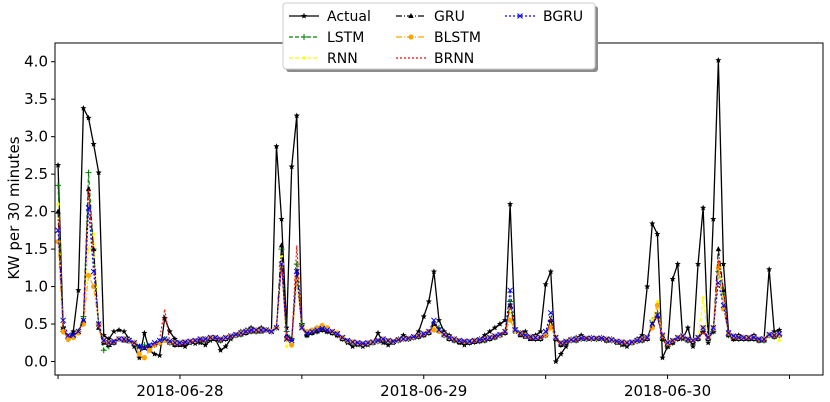 The height and width of the screenshot is (402, 830). I want to click on legend: Actual LSTM RNN GRU BLSTM BRNN BGRU, so click(440, 37).